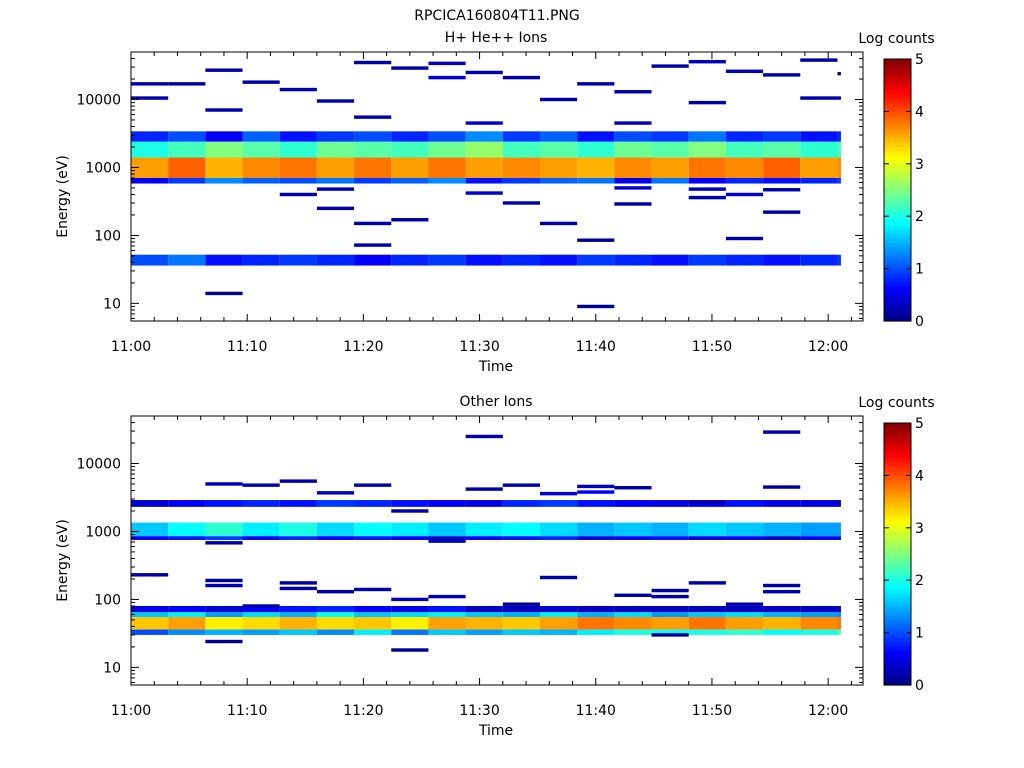 The width and height of the screenshot is (1024, 768). I want to click on x-tick-label: 11:50, so click(712, 711).